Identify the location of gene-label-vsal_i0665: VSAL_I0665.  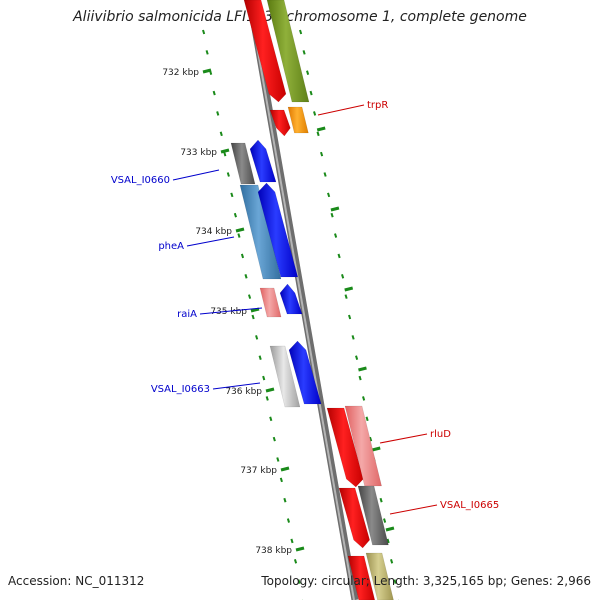
(469, 505).